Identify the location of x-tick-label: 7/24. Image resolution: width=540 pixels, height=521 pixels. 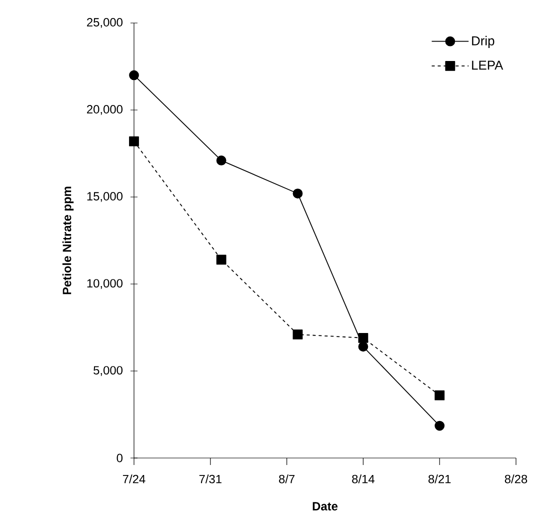
(134, 479).